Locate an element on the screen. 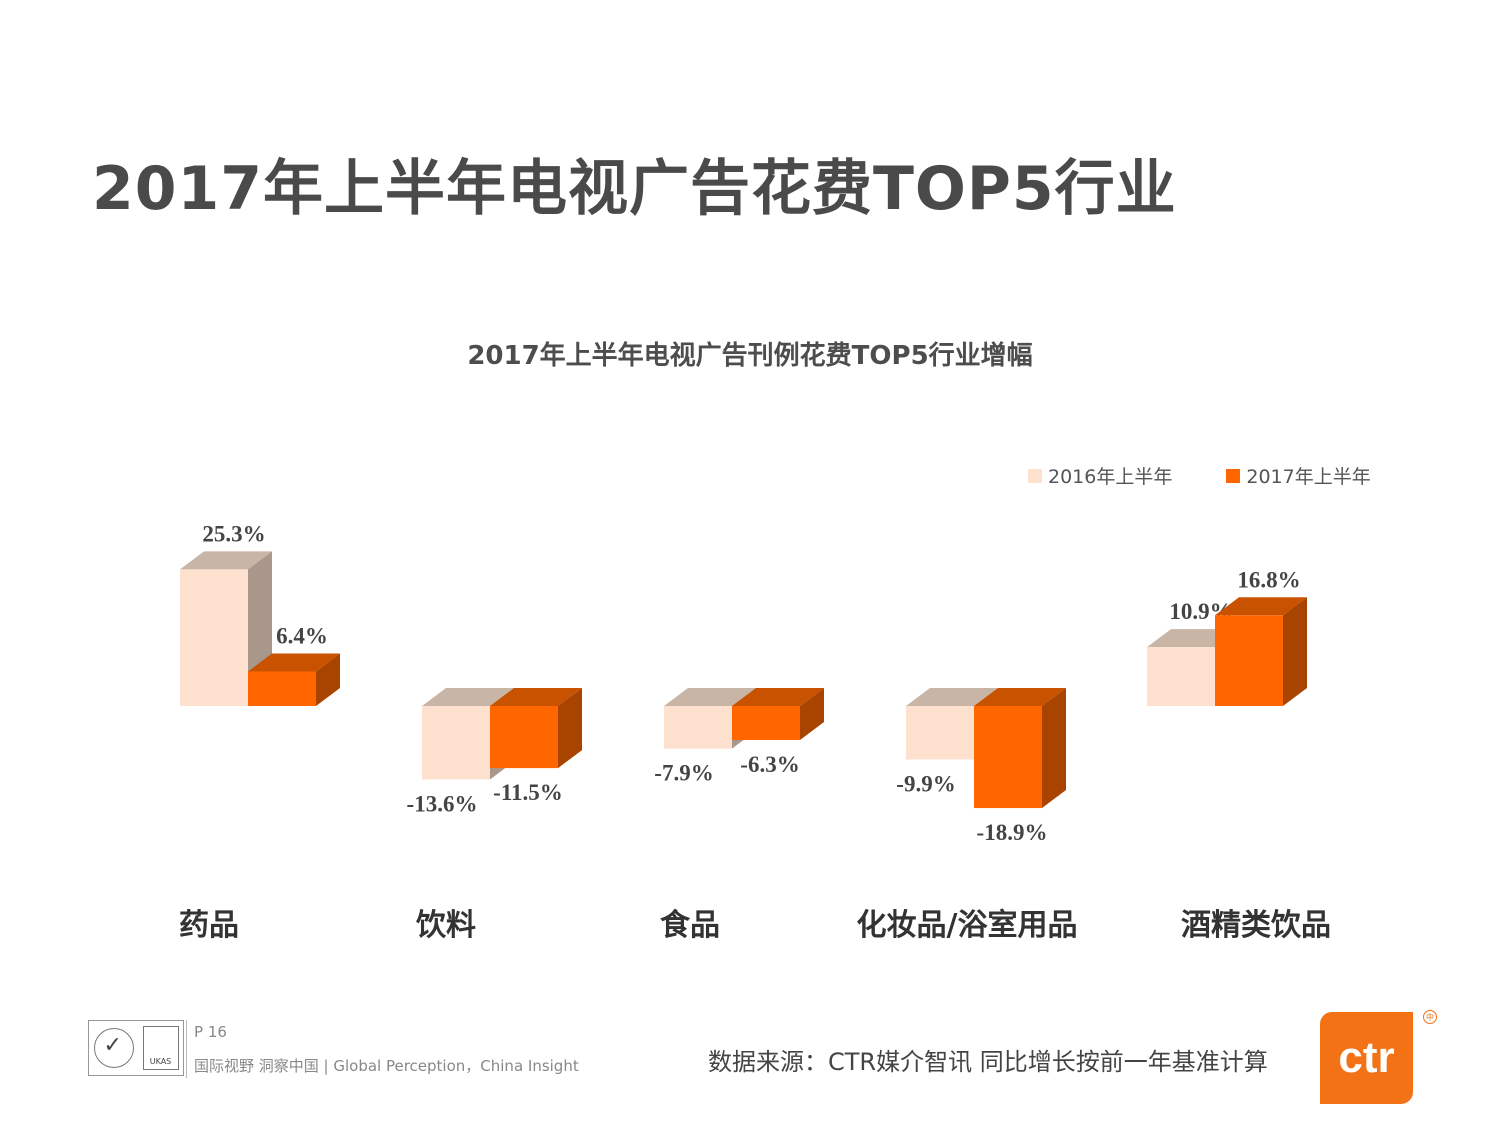 The width and height of the screenshot is (1500, 1125). legend-item-2017: 2017年上半年 is located at coordinates (1298, 475).